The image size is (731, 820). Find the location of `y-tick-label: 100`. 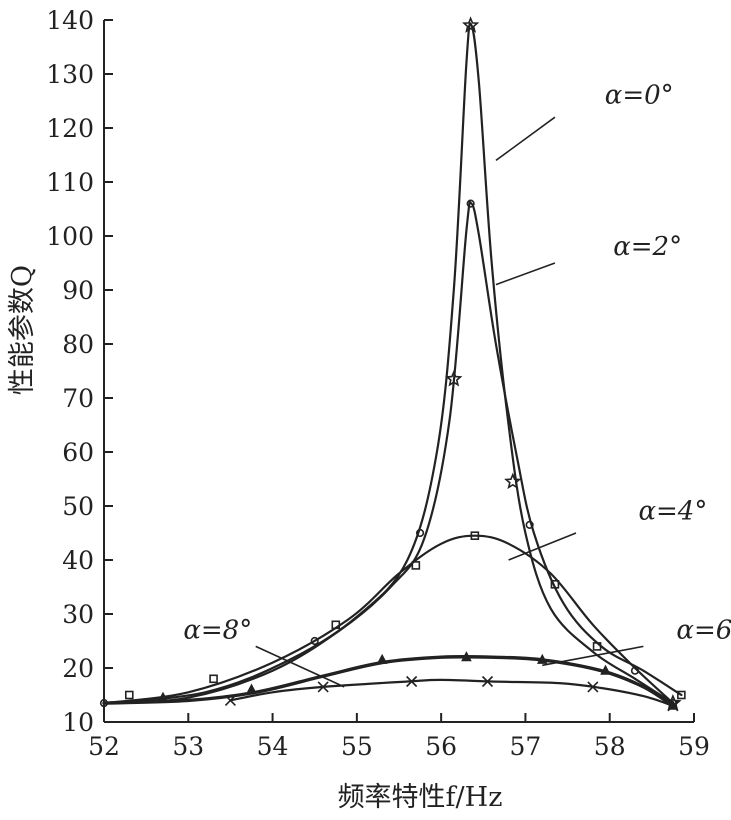

y-tick-label: 100 is located at coordinates (70, 236).